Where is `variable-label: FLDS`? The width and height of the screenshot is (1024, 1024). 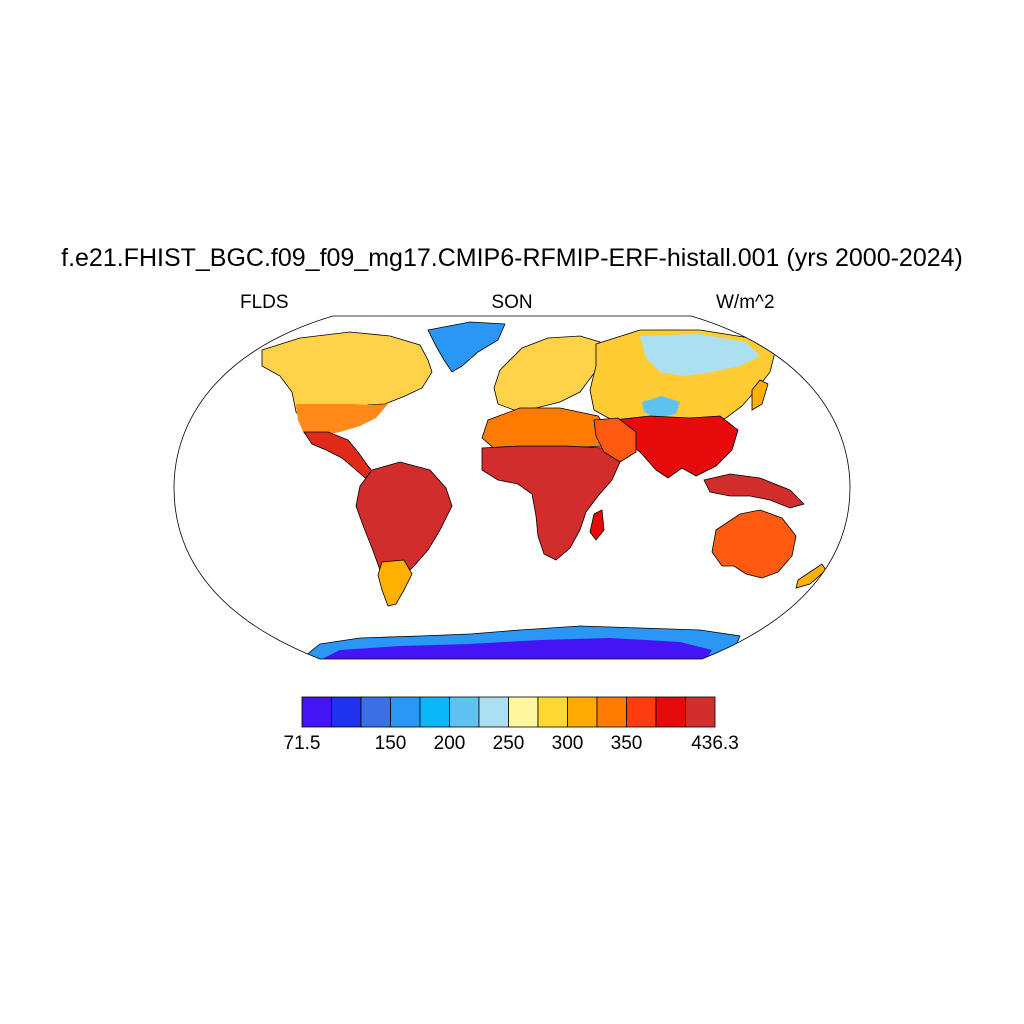
variable-label: FLDS is located at coordinates (264, 302).